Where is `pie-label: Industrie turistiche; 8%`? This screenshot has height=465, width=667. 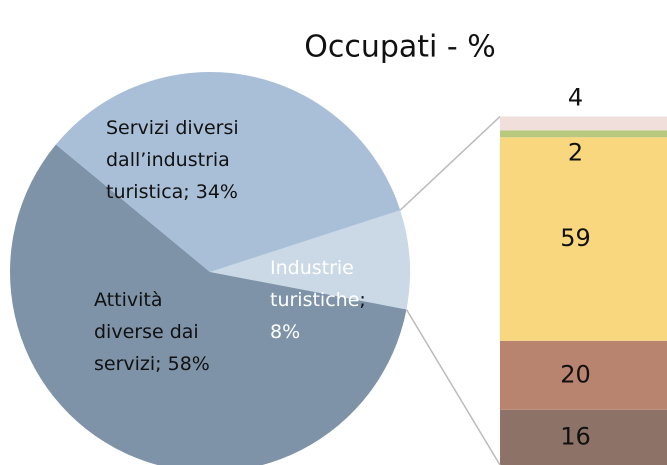
pie-label: Industrie turistiche; 8% is located at coordinates (321, 300).